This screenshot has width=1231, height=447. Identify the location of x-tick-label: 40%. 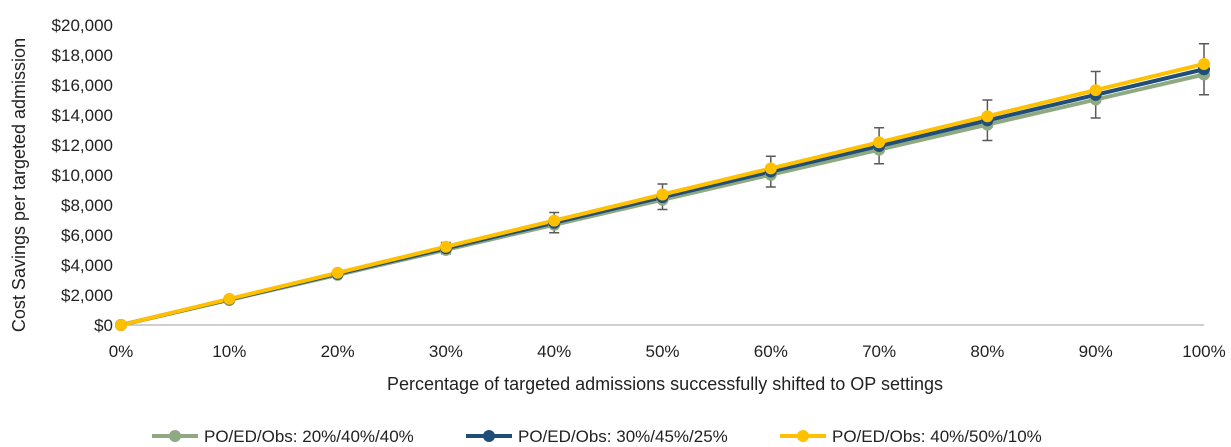
(554, 351).